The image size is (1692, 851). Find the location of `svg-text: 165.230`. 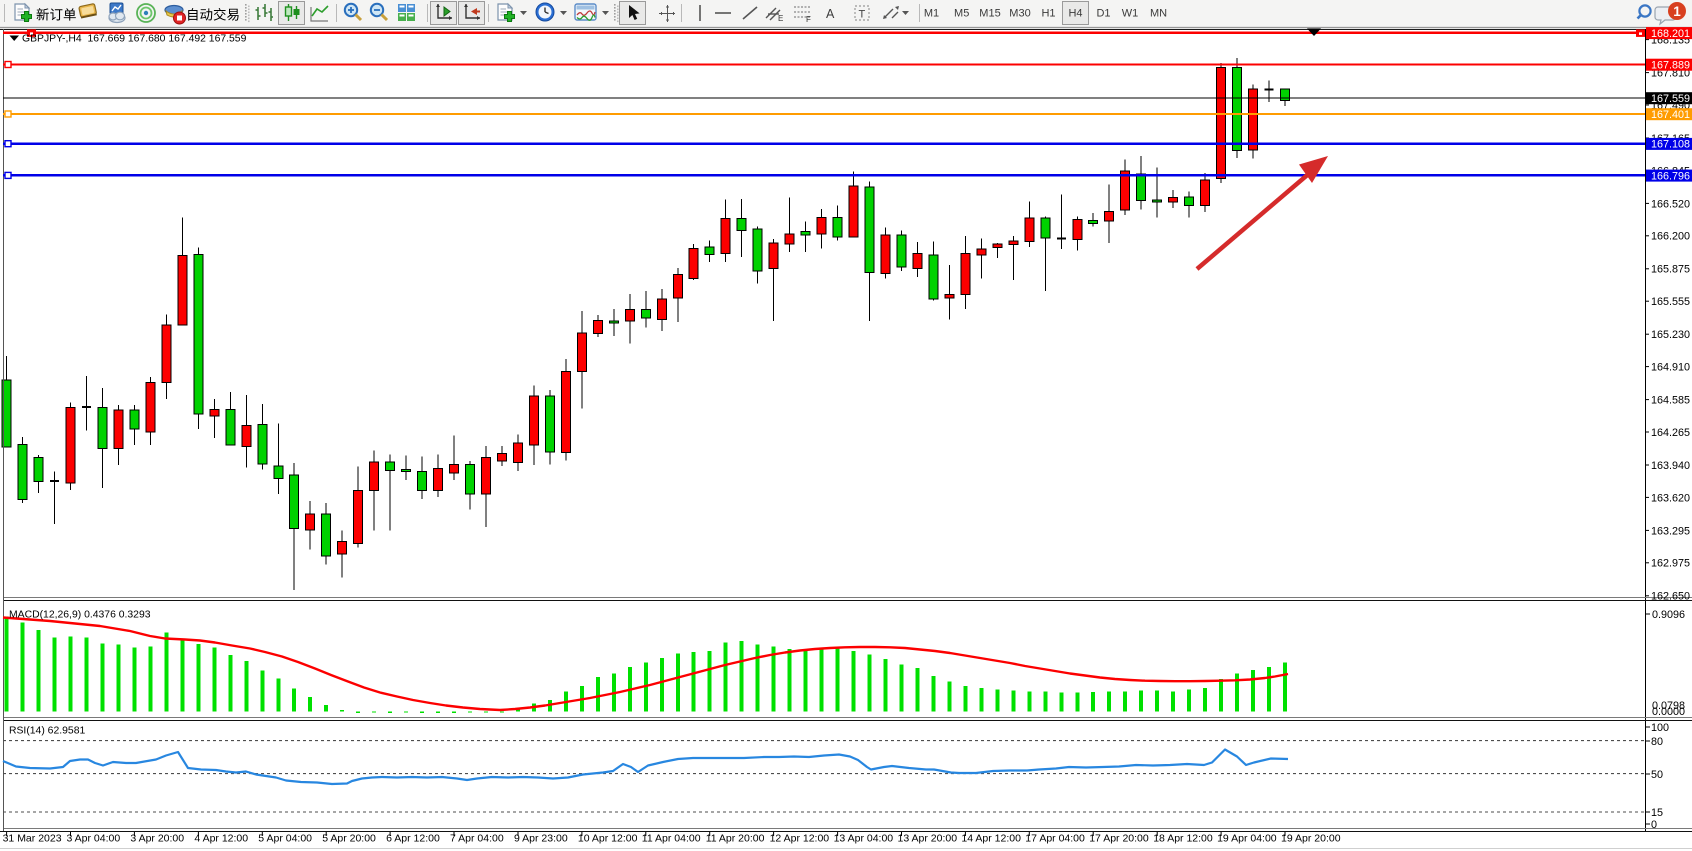

svg-text: 165.230 is located at coordinates (1670, 335).